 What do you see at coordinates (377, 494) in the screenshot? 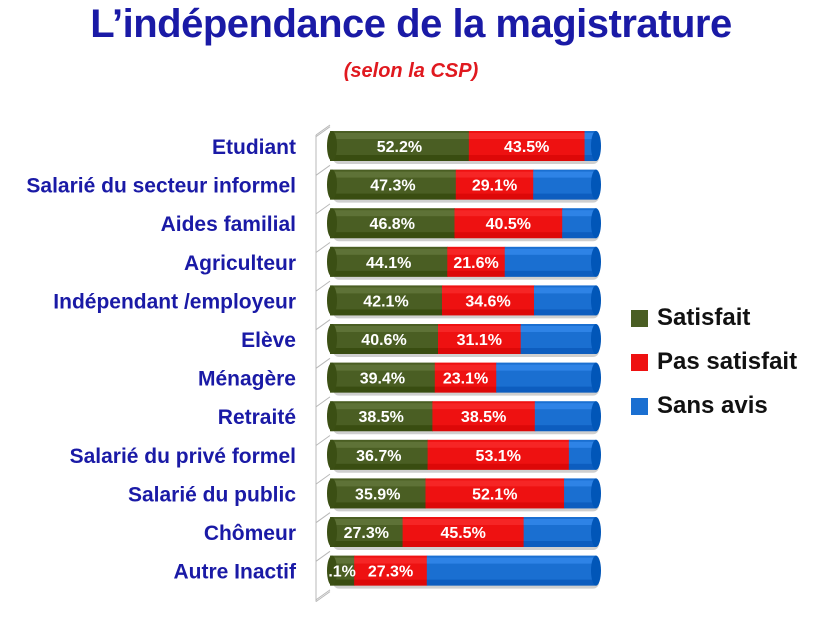
I see `data-label: 35.9%` at bounding box center [377, 494].